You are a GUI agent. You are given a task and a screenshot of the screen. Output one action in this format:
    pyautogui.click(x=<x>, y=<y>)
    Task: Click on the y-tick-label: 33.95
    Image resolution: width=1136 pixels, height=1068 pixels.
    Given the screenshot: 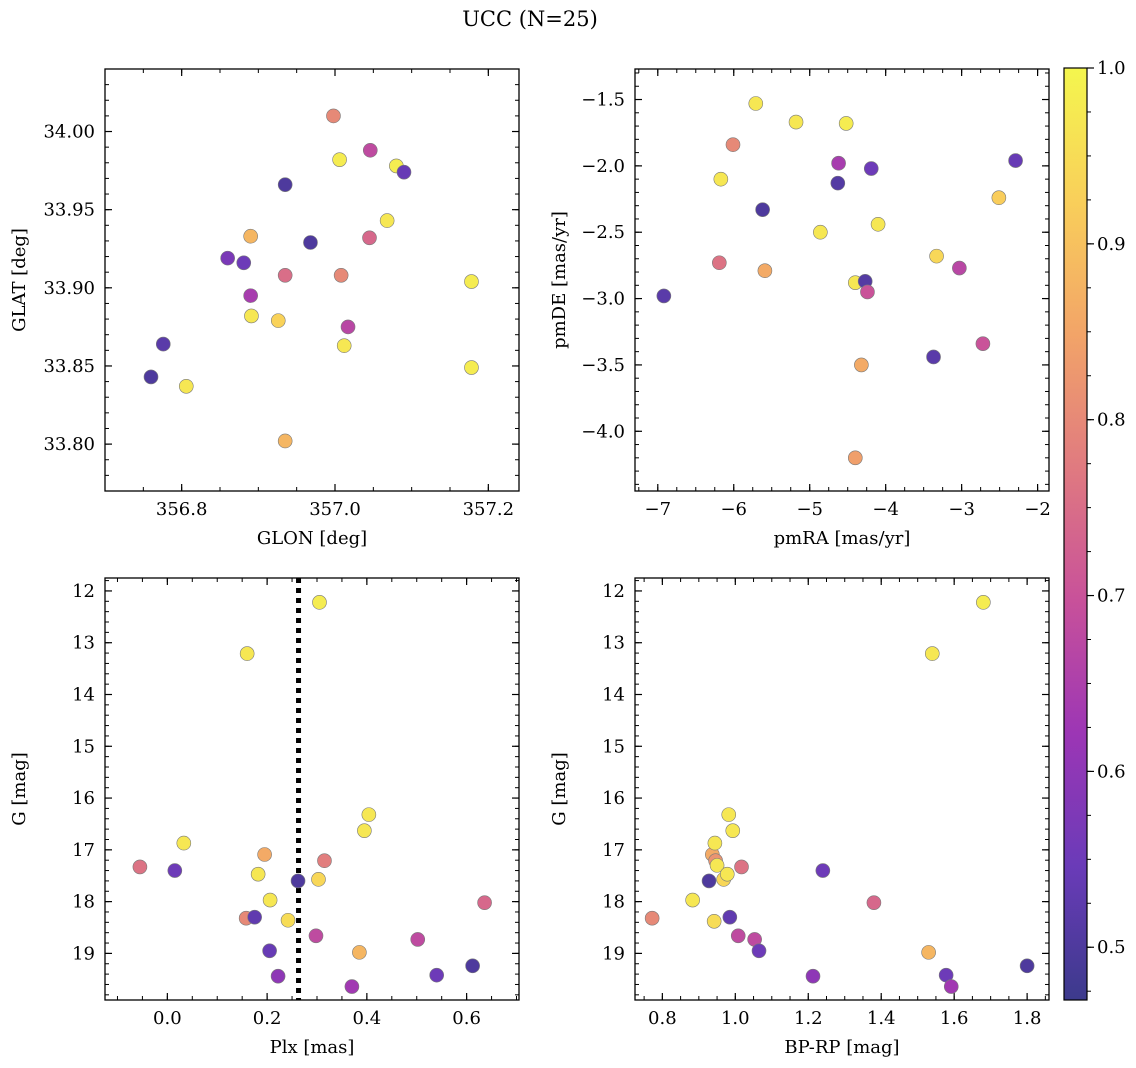 What is the action you would take?
    pyautogui.click(x=69, y=210)
    